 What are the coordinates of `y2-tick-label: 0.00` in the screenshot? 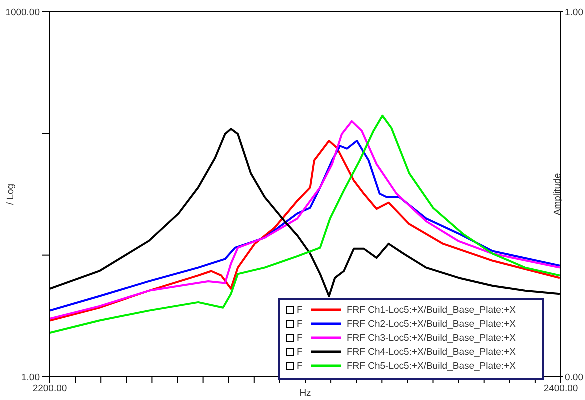 It's located at (574, 378).